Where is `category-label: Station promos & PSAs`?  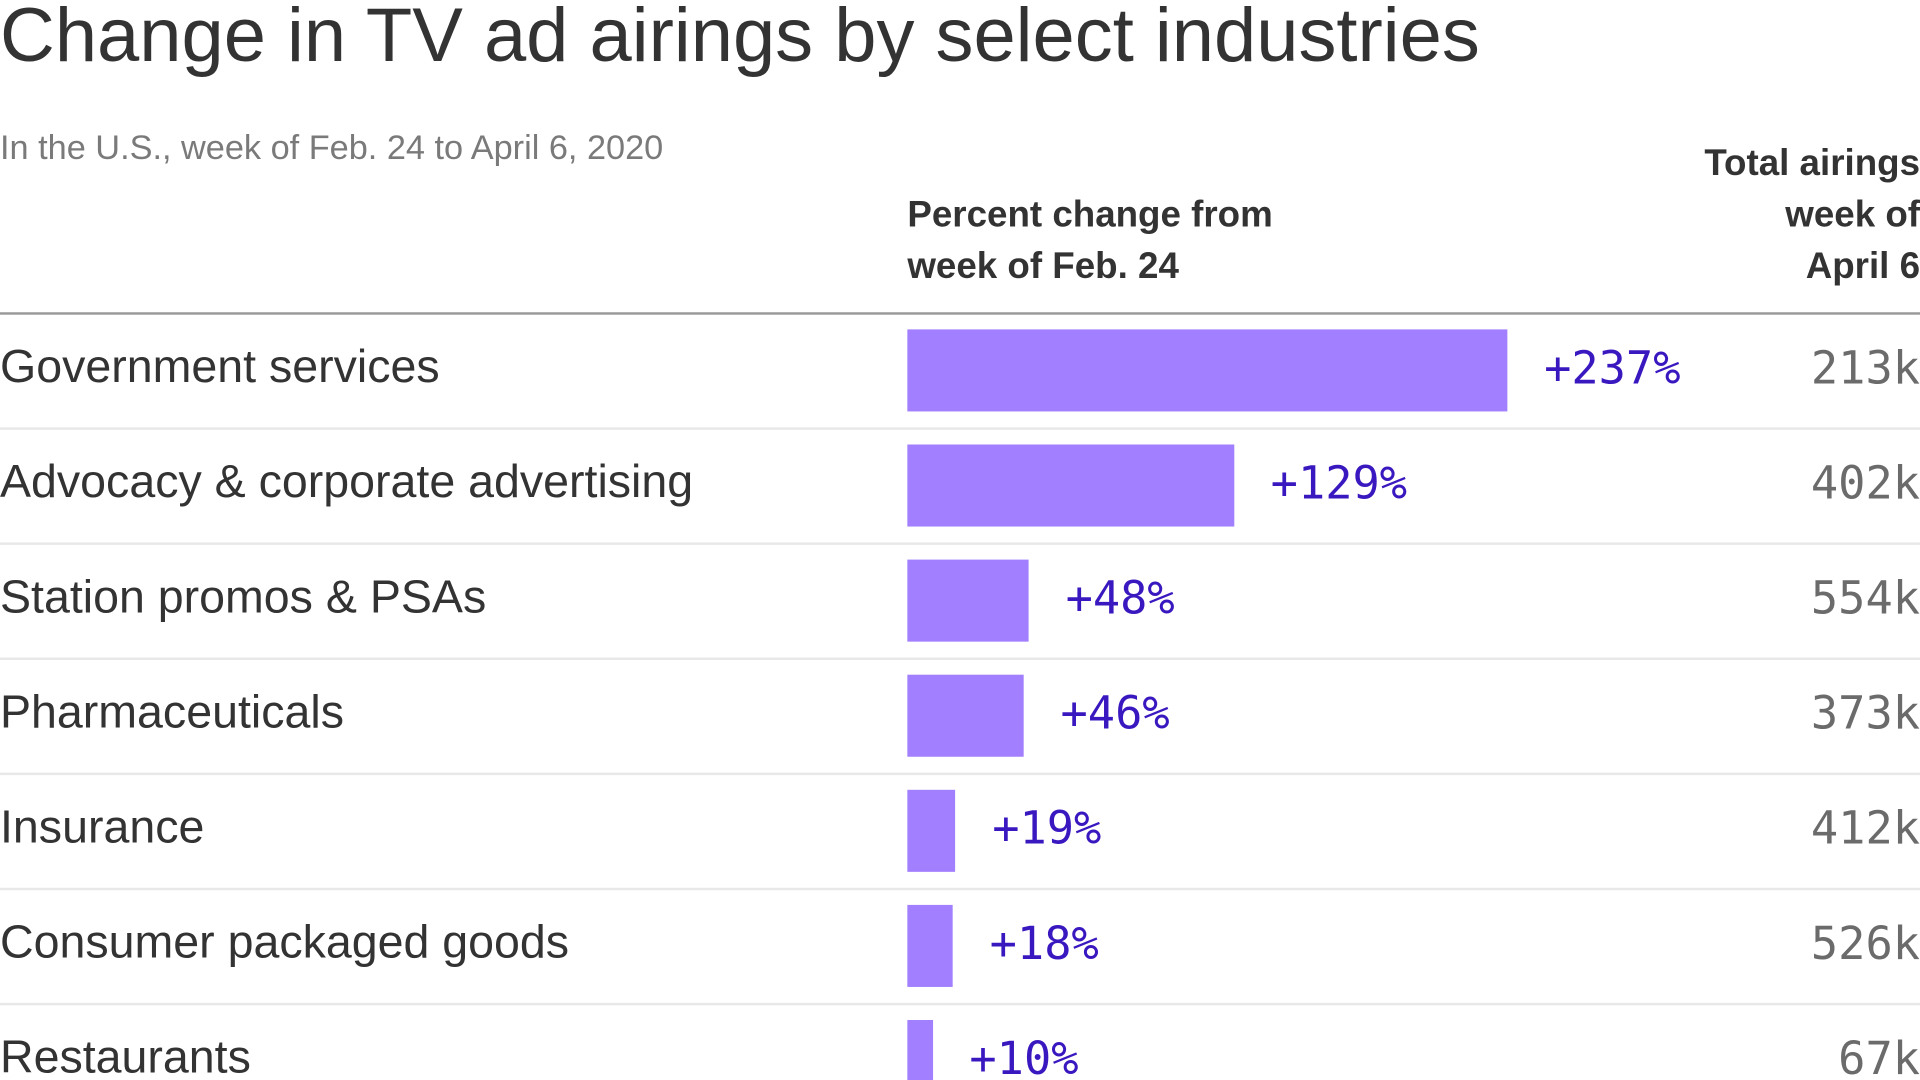 category-label: Station promos & PSAs is located at coordinates (243, 597).